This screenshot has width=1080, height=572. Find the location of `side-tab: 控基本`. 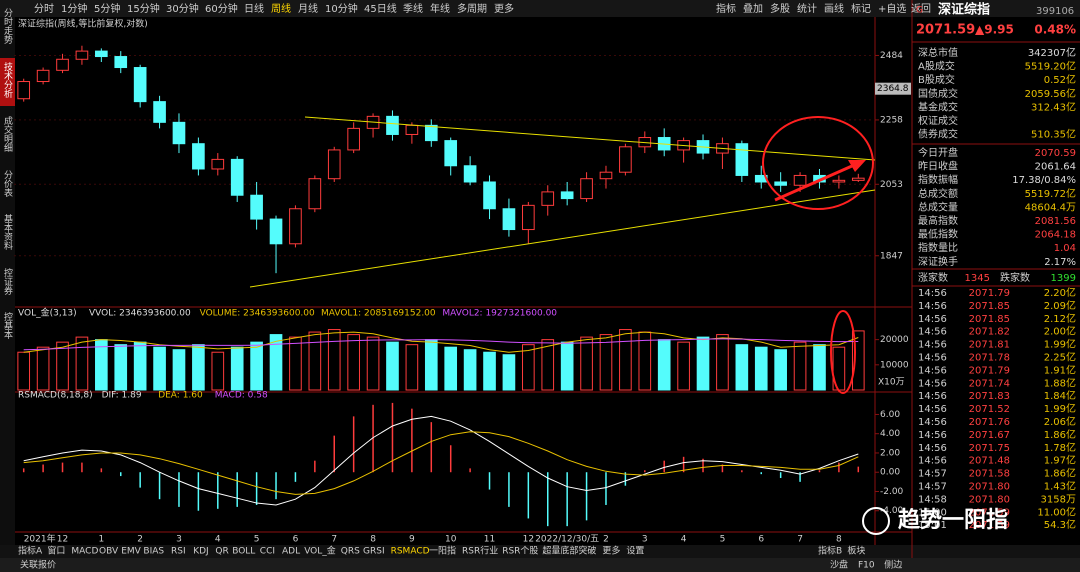

side-tab: 控基本 is located at coordinates (7, 325).